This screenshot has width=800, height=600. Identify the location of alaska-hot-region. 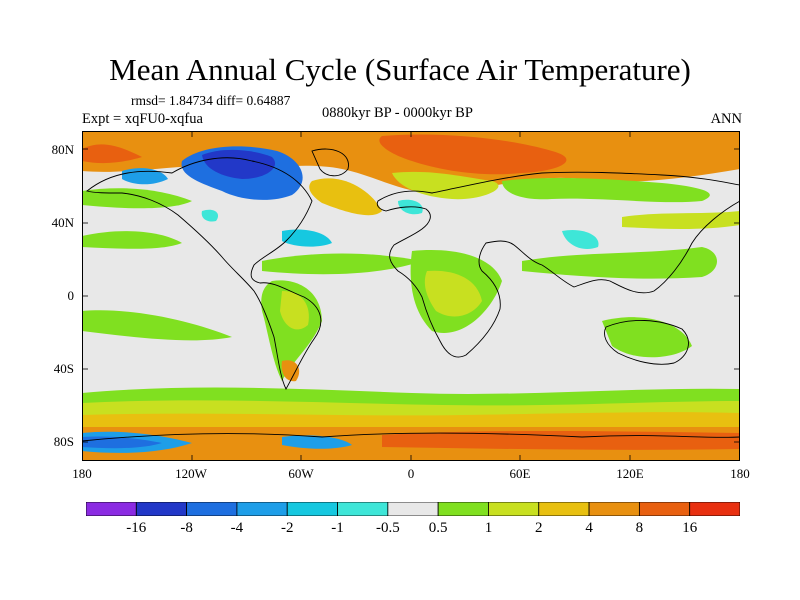
(112, 154).